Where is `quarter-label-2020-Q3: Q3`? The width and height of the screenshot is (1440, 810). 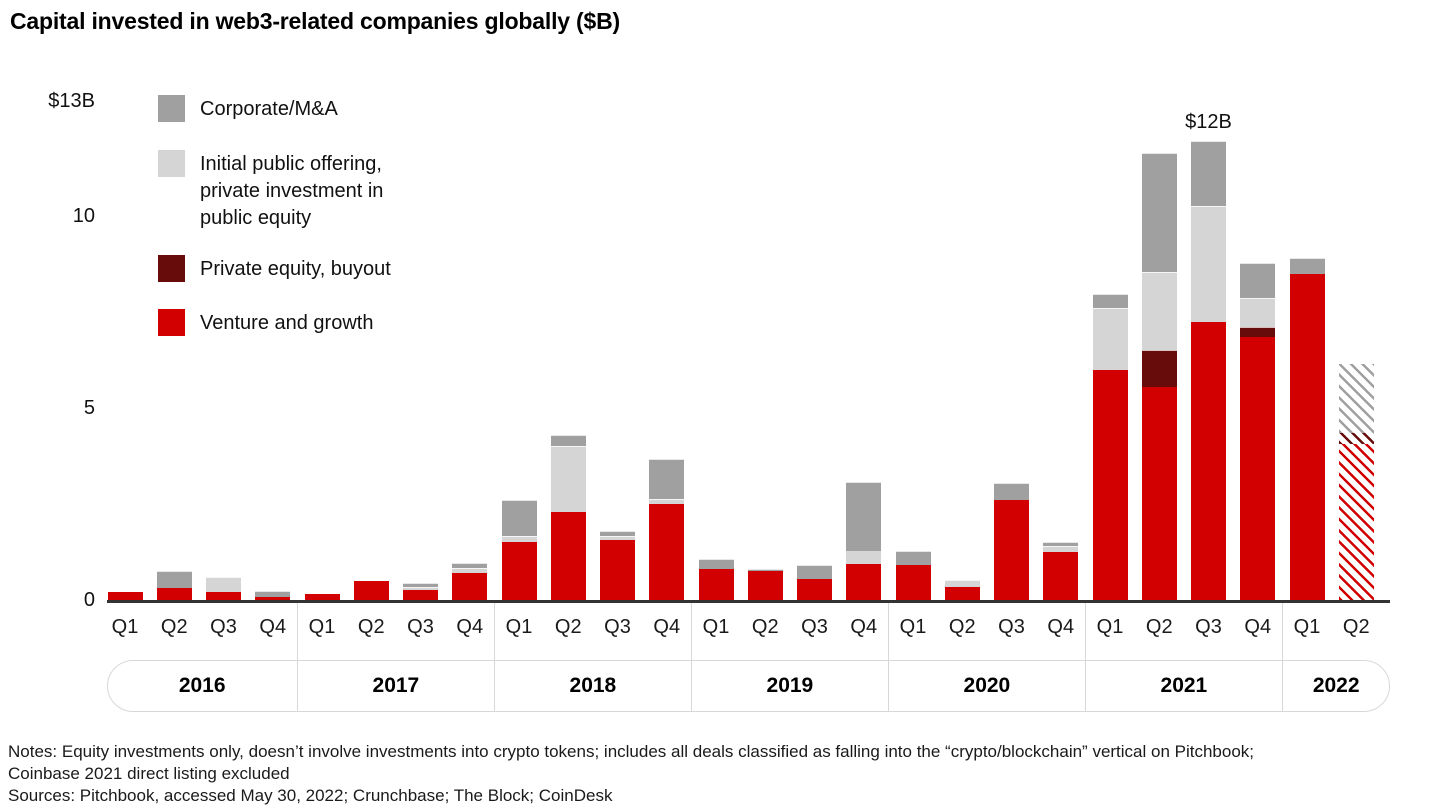 quarter-label-2020-Q3: Q3 is located at coordinates (1011, 627).